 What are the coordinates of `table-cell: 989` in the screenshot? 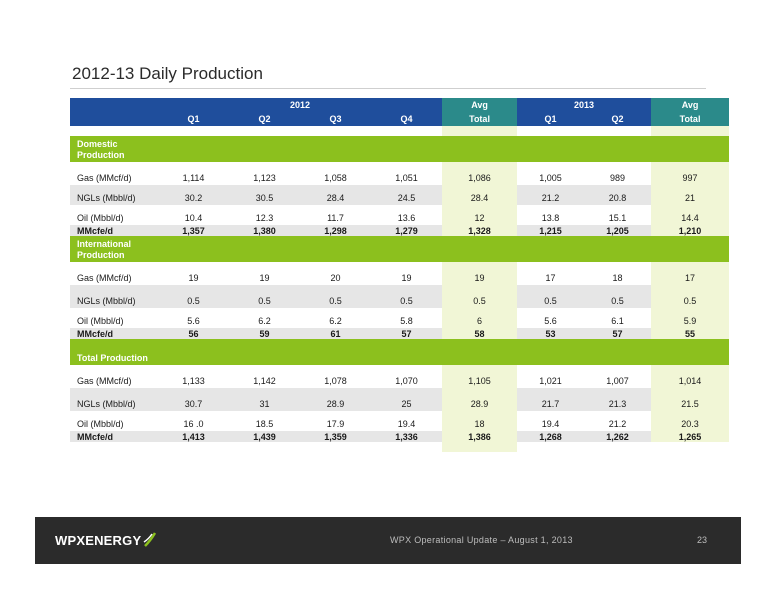 It's located at (618, 178).